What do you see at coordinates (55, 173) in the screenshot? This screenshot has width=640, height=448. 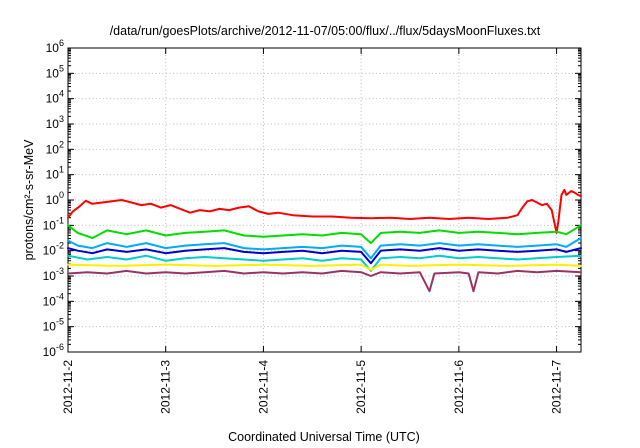 I see `y-tick-label: 10¹` at bounding box center [55, 173].